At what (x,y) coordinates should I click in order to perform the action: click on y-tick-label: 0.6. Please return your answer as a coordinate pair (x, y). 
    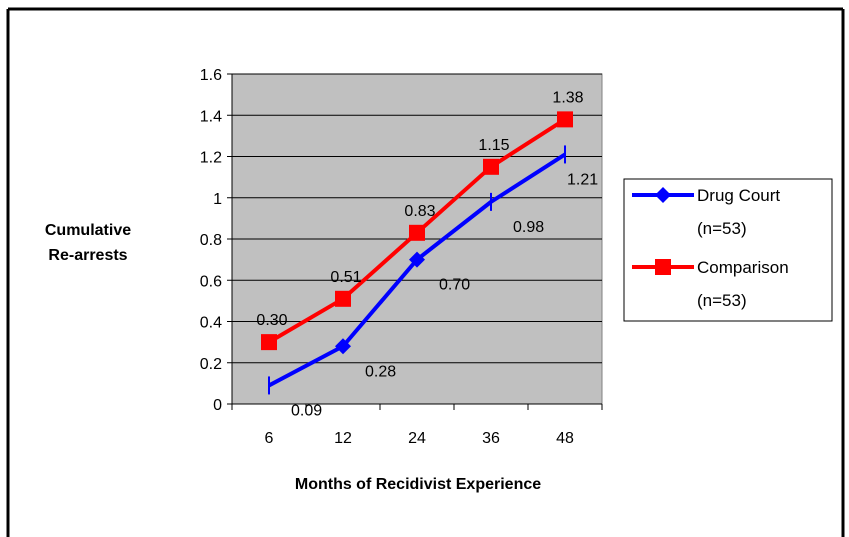
    Looking at the image, I should click on (211, 281).